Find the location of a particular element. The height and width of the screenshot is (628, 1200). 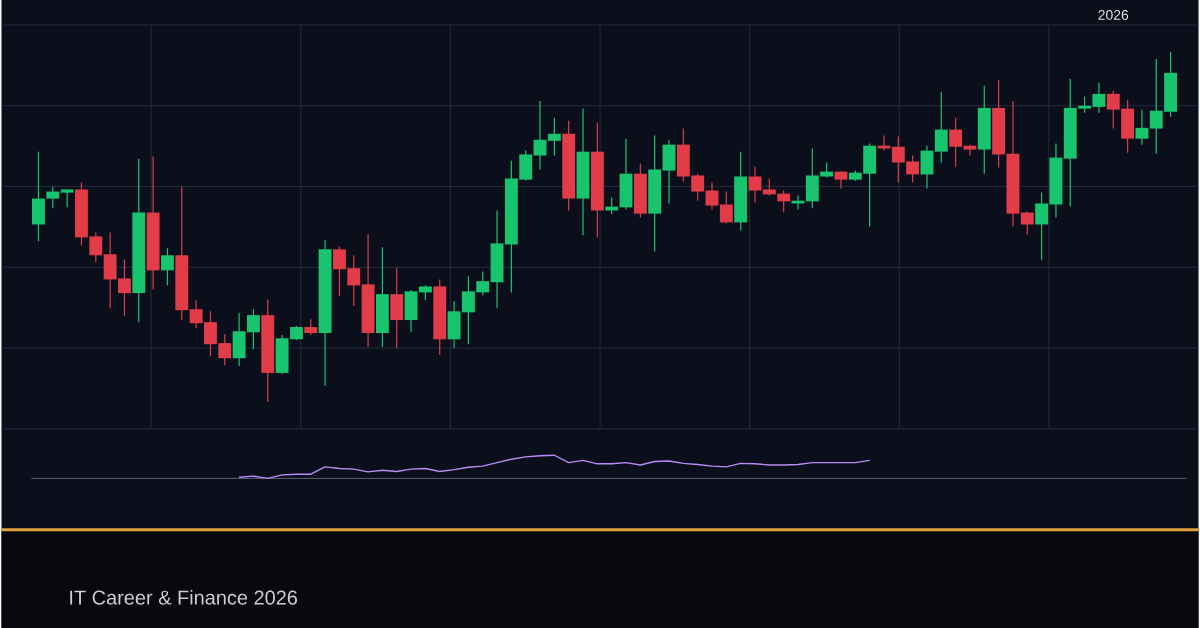

x-tick-label: 2026 is located at coordinates (1113, 14).